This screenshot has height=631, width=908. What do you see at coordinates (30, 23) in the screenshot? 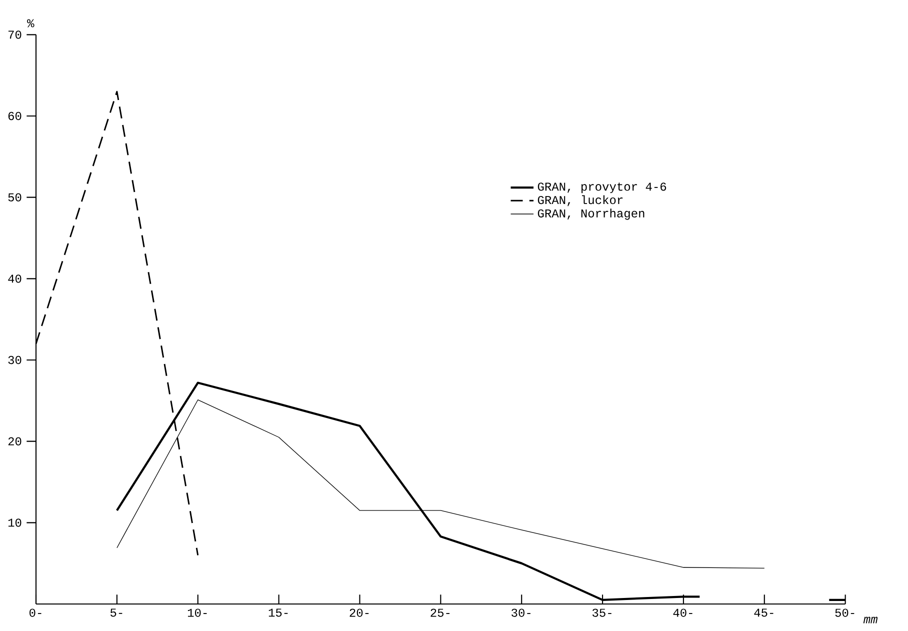
I see `y-axis-title: %` at bounding box center [30, 23].